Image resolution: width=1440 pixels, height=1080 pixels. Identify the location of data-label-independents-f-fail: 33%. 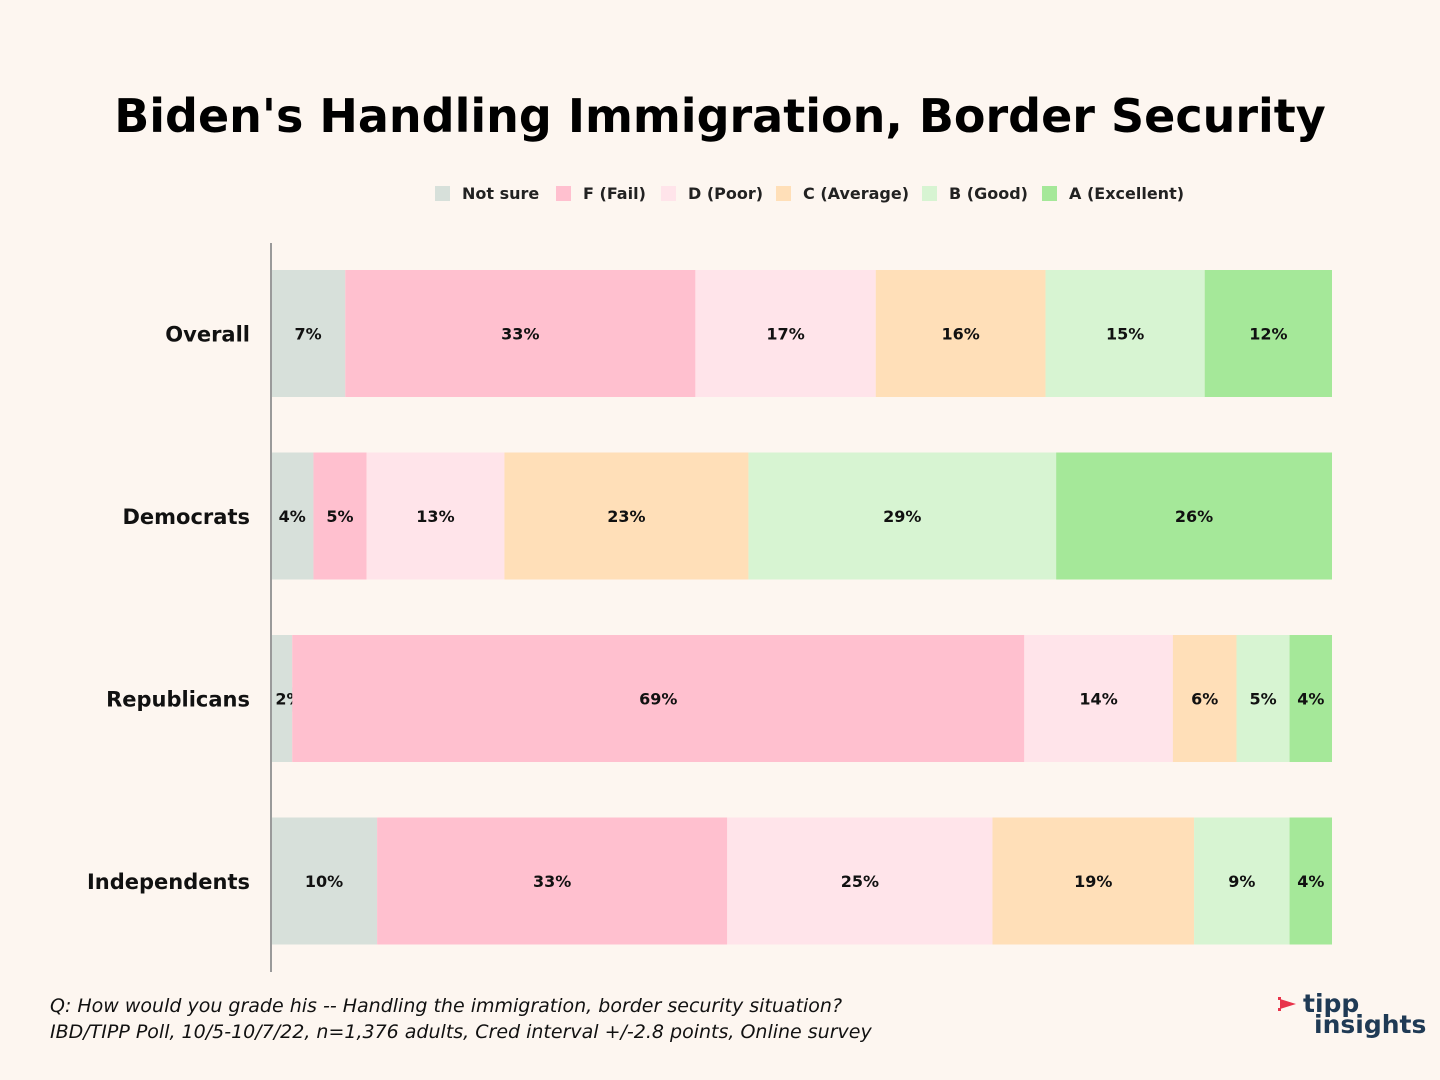
(552, 881).